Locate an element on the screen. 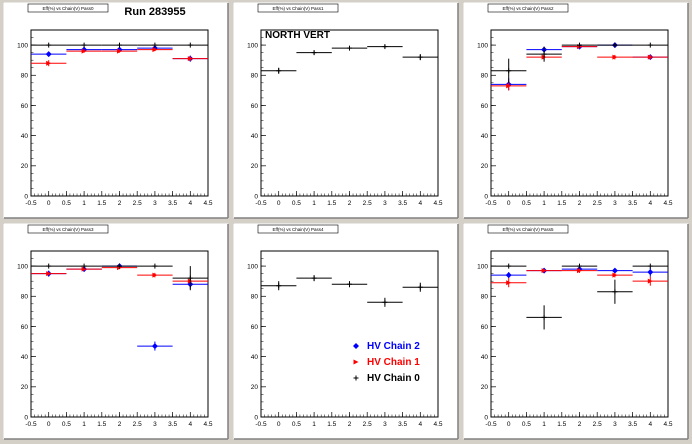  pad-title: Eff(%) vs Chain(V) Pass2 is located at coordinates (528, 8).